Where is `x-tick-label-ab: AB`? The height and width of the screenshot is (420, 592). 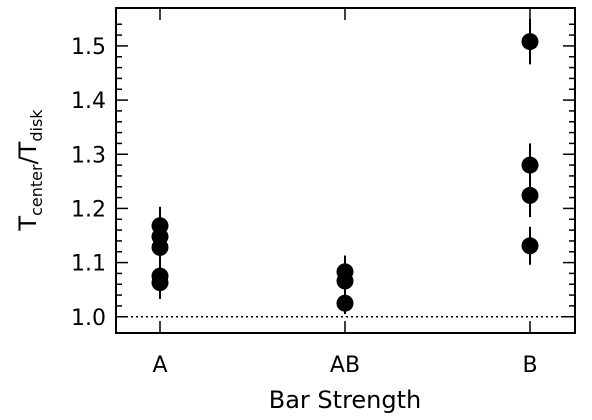 x-tick-label-ab: AB is located at coordinates (345, 365).